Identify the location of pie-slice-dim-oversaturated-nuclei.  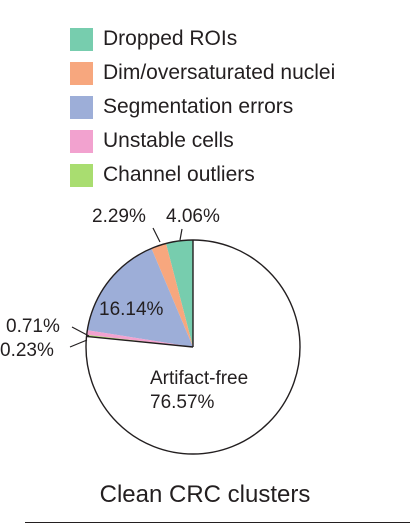
(172, 295).